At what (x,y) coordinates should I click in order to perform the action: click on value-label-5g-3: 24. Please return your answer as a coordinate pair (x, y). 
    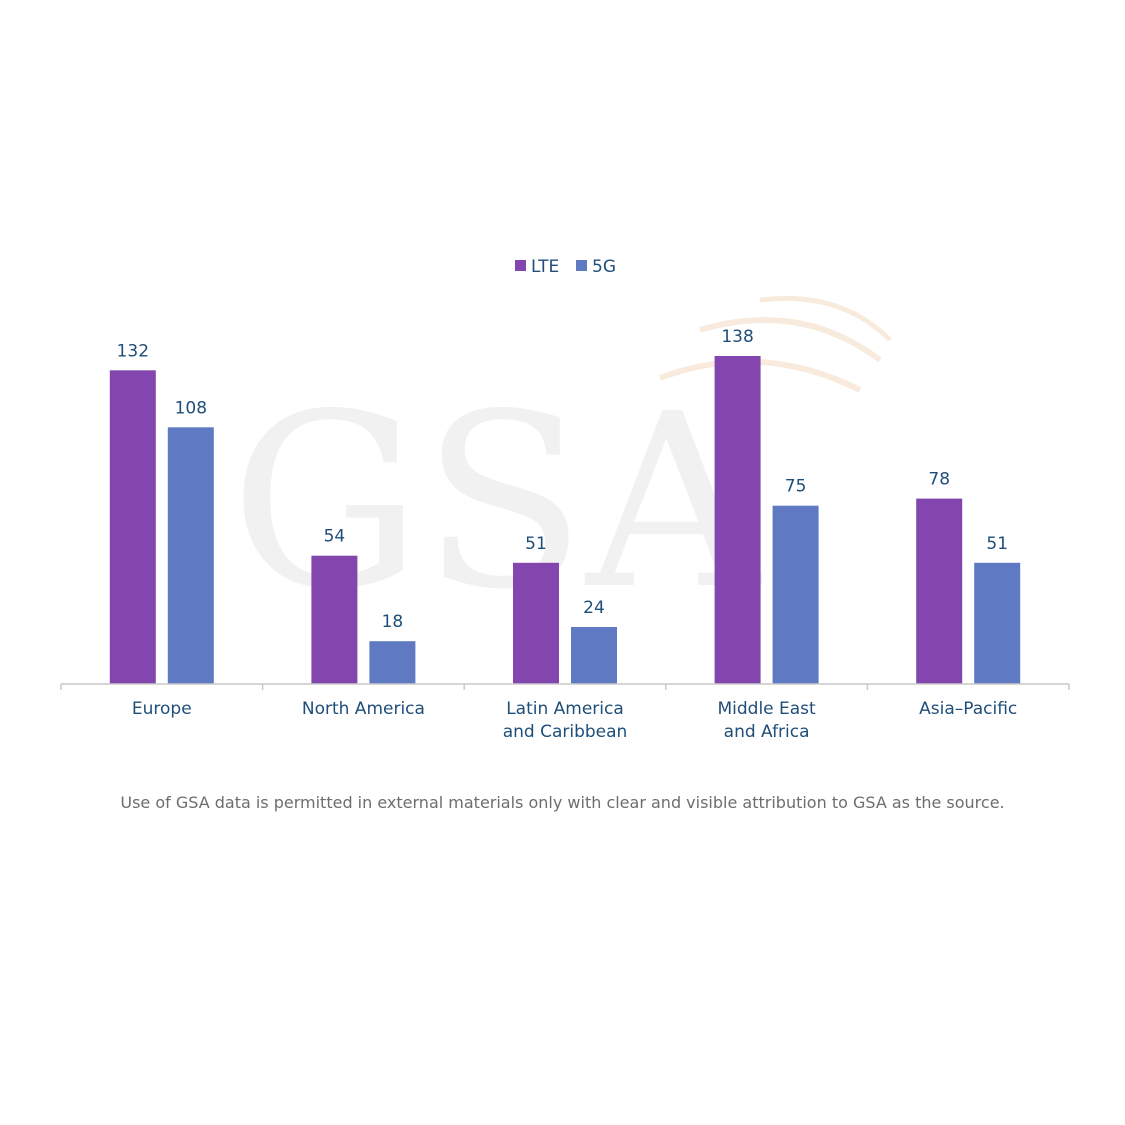
    Looking at the image, I should click on (594, 608).